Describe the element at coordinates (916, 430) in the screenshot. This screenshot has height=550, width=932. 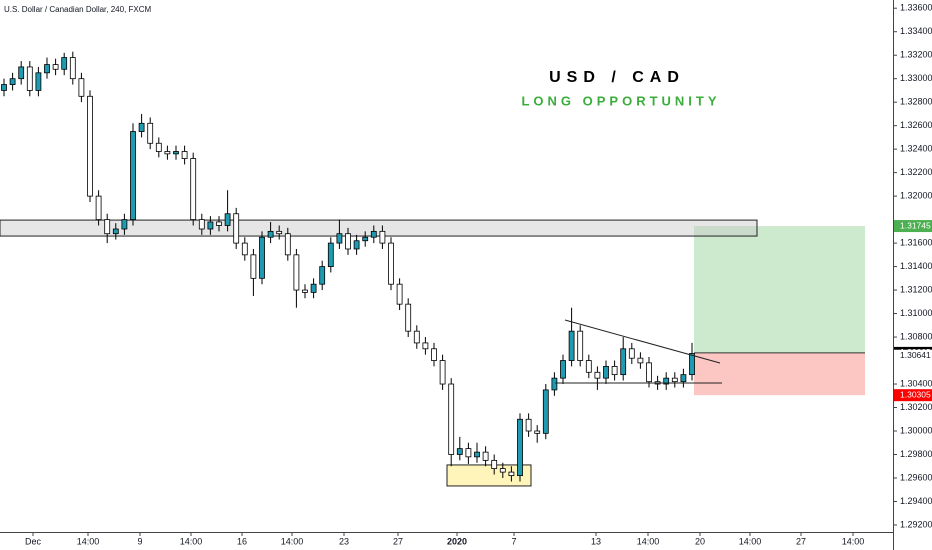
I see `y-tick-label: 1.30000` at that location.